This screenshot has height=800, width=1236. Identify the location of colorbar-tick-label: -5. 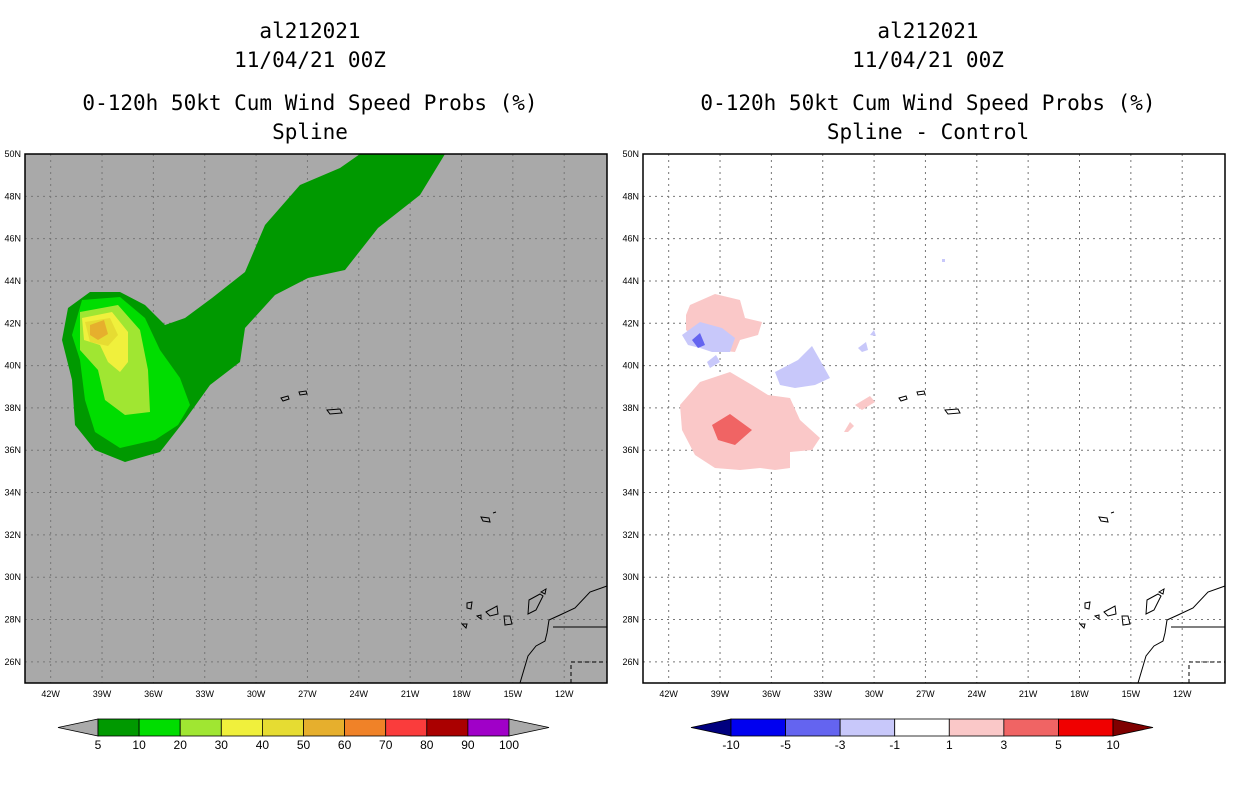
(785, 745).